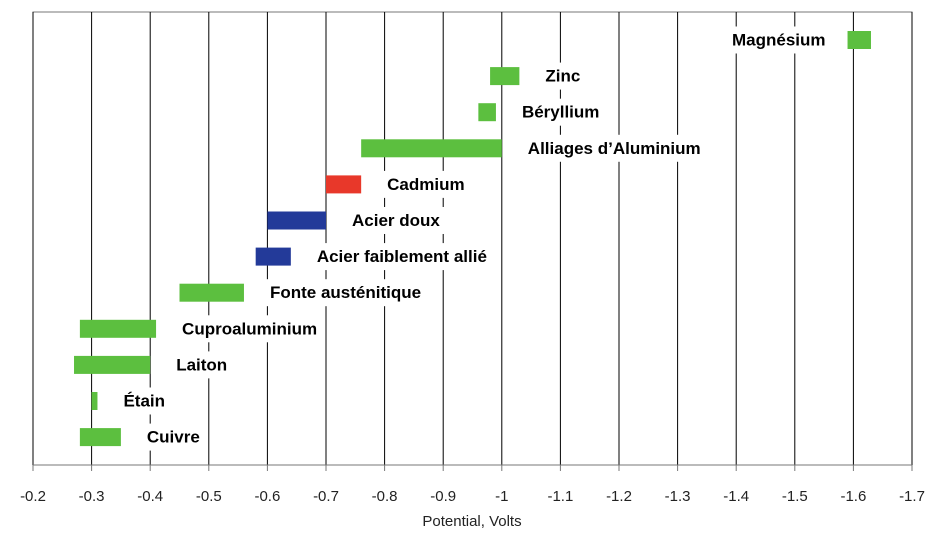 This screenshot has height=533, width=934. What do you see at coordinates (326, 496) in the screenshot?
I see `x-tick-label: -0.7` at bounding box center [326, 496].